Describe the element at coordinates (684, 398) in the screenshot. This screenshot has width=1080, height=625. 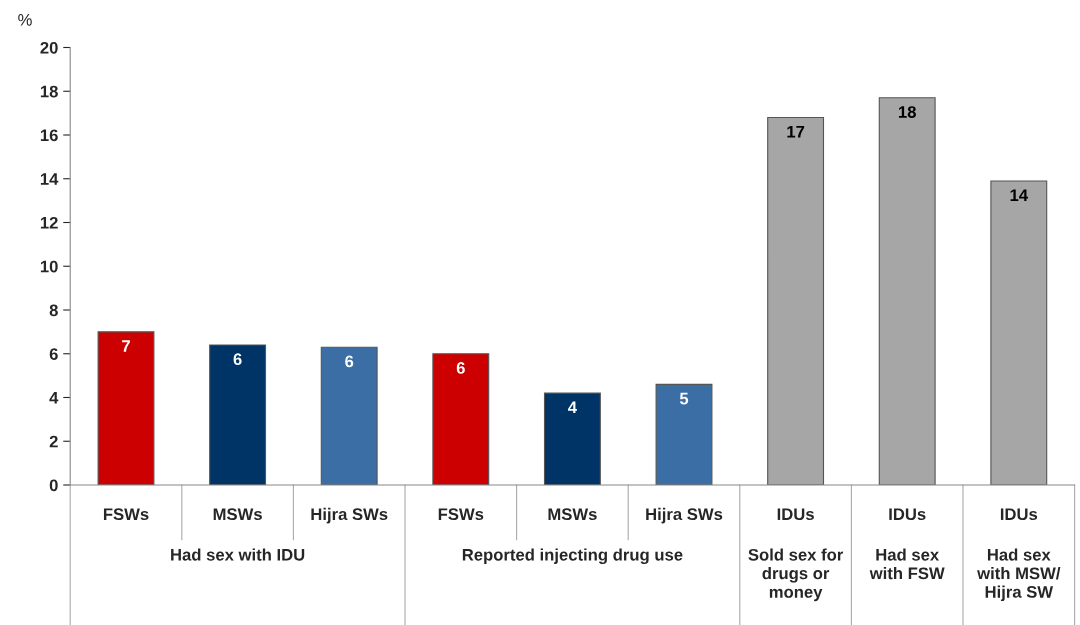
I see `data-label: 5` at that location.